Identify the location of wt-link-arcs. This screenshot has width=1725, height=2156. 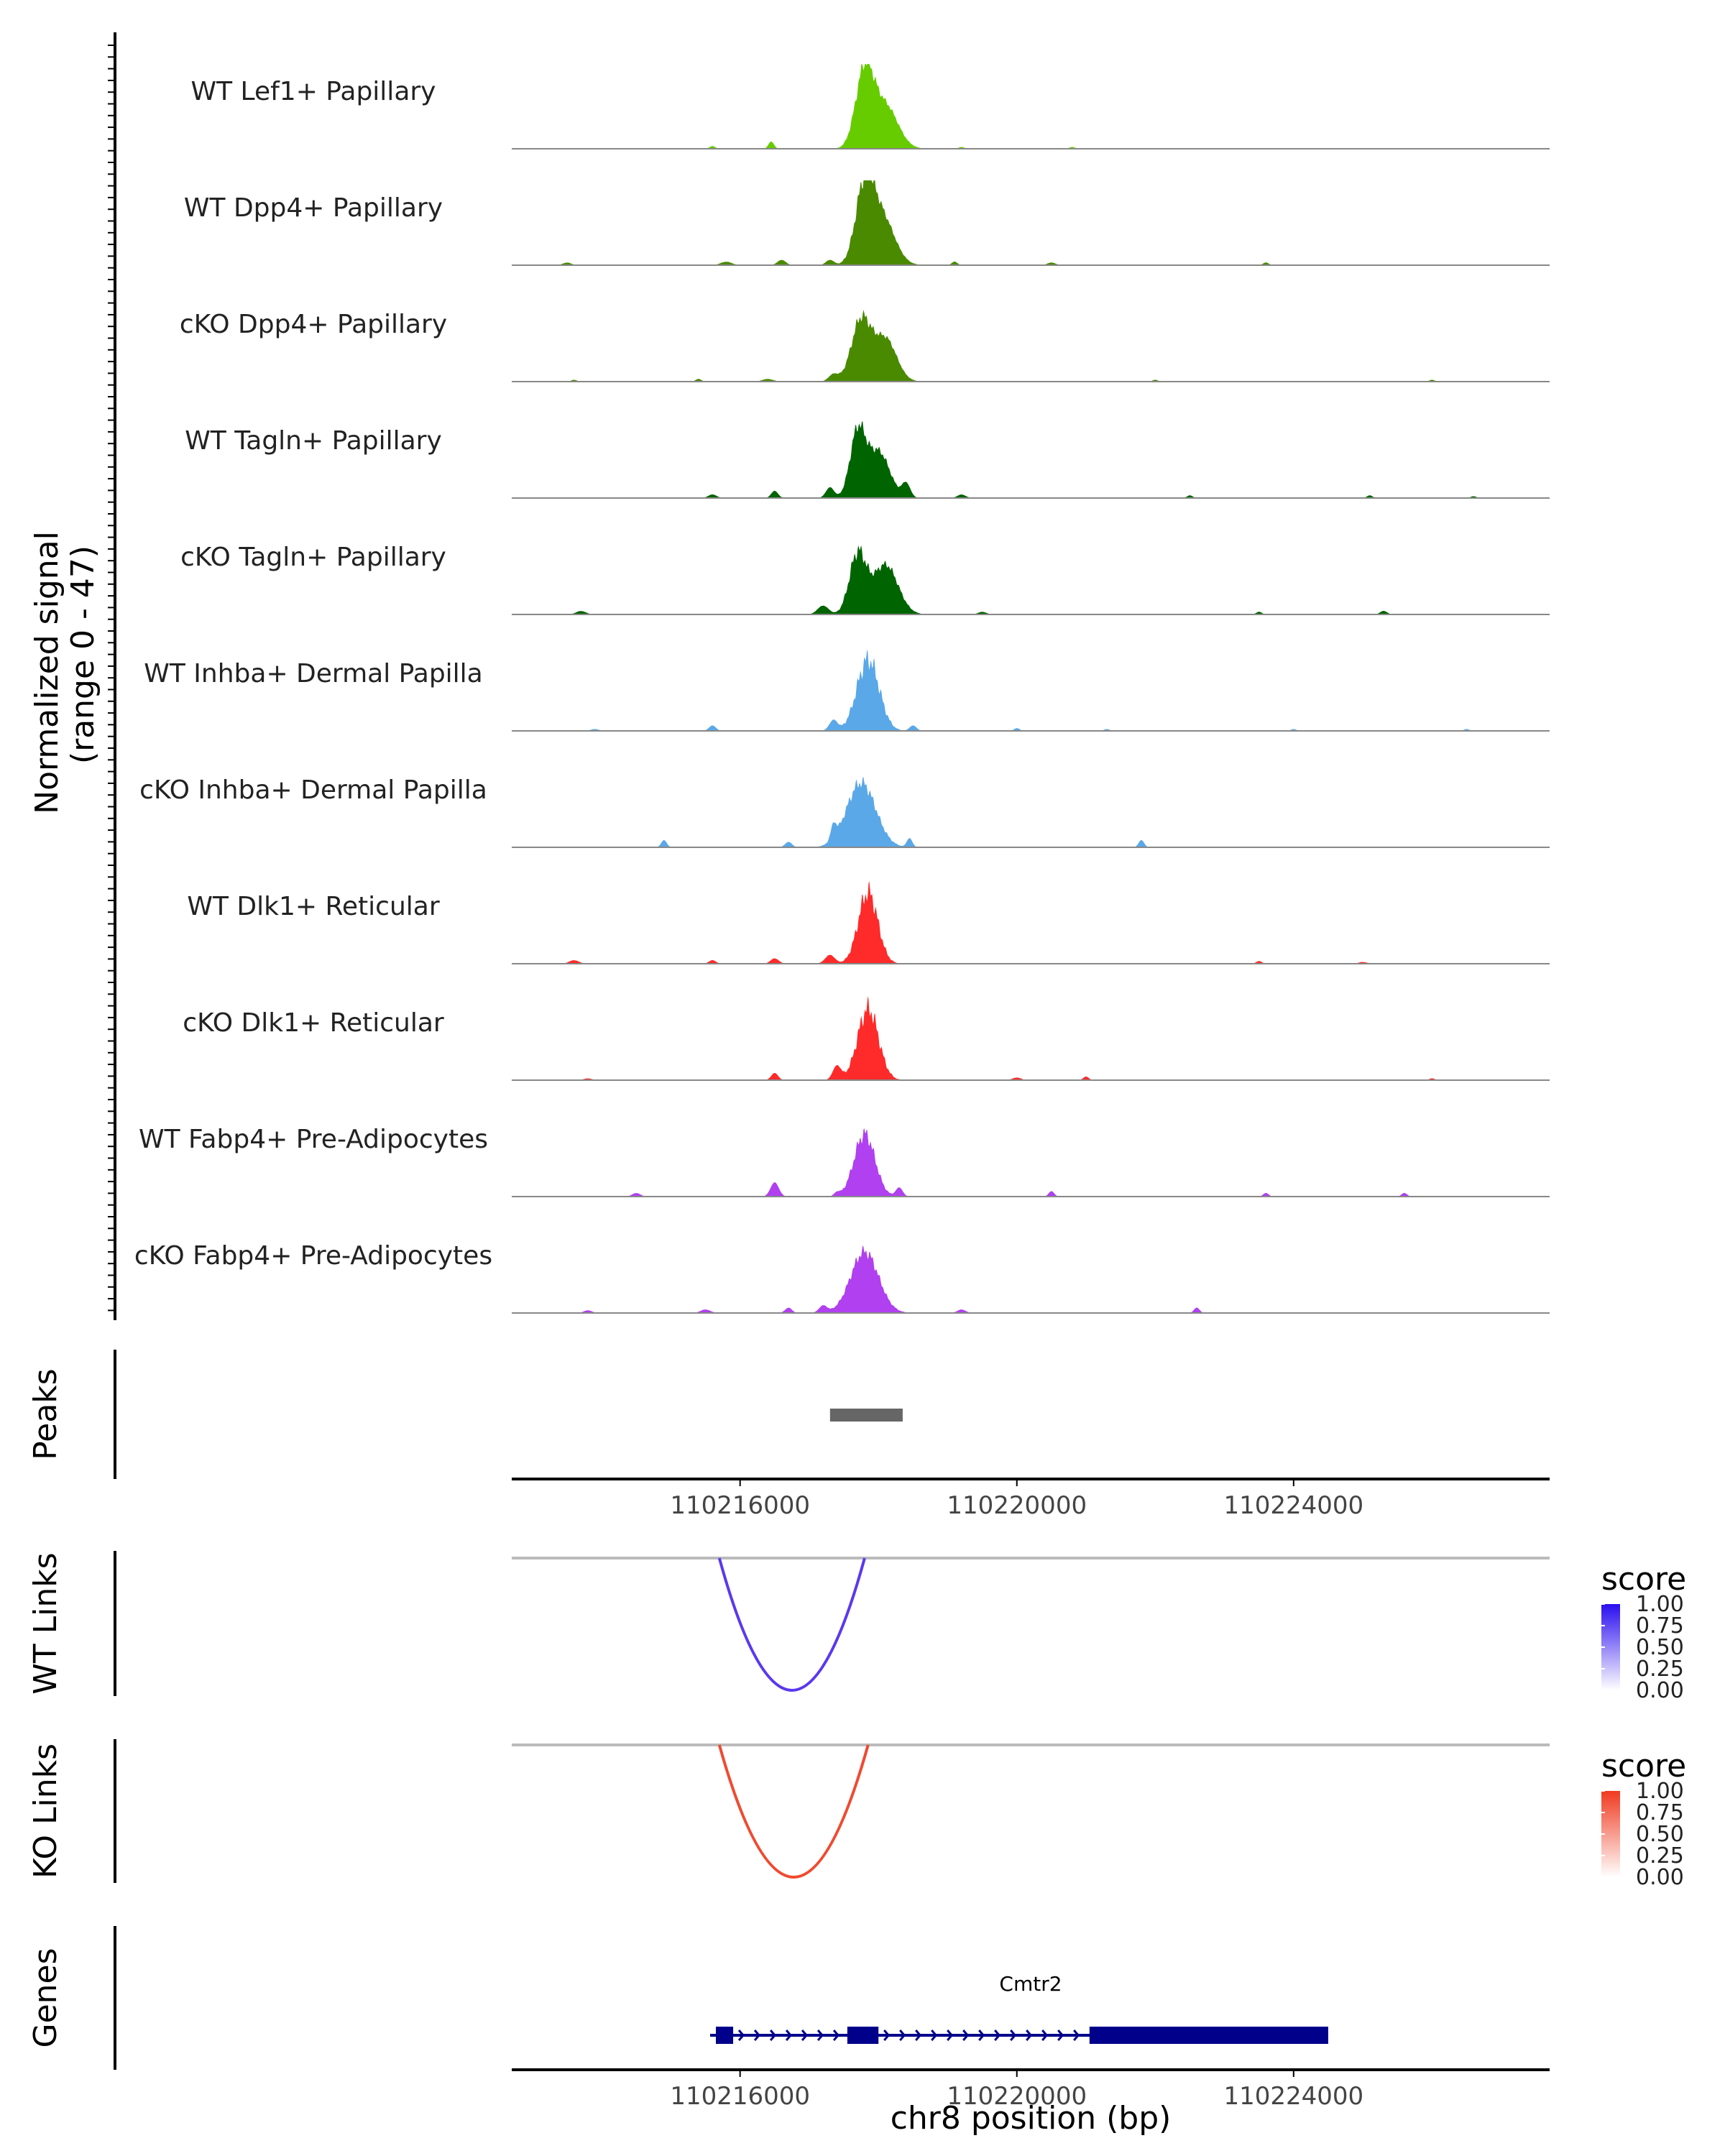
(791, 1625).